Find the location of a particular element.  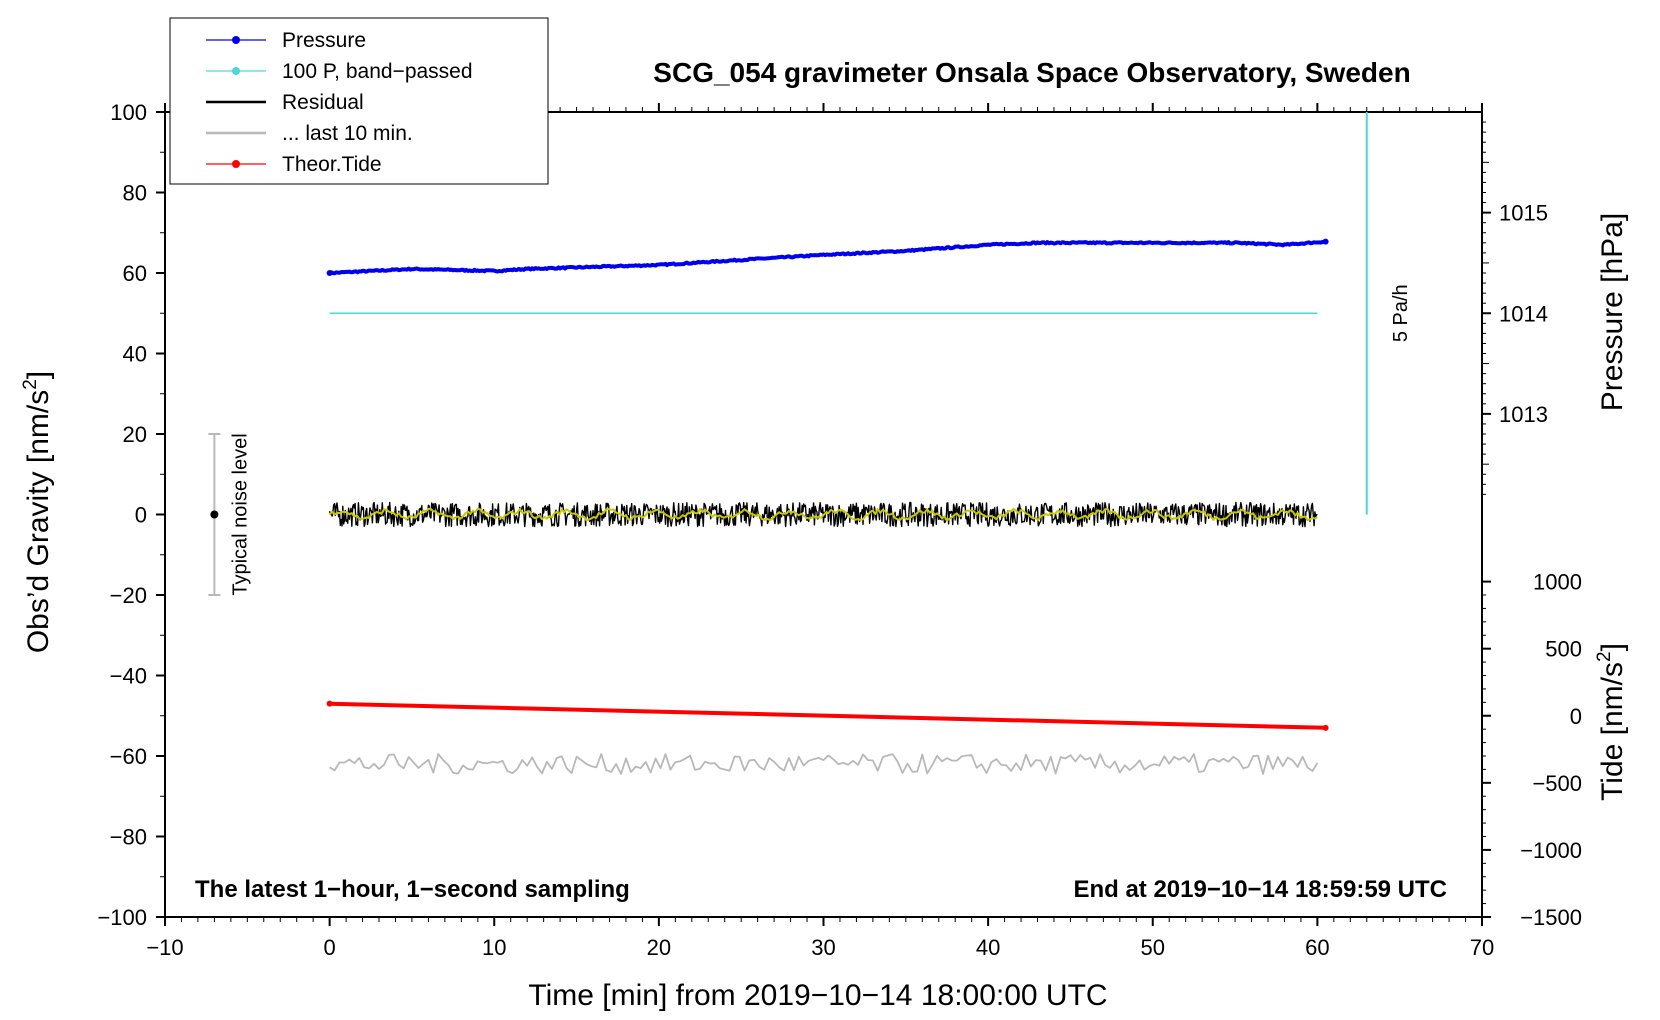

pressure-tick-label: 1013 is located at coordinates (1523, 414).